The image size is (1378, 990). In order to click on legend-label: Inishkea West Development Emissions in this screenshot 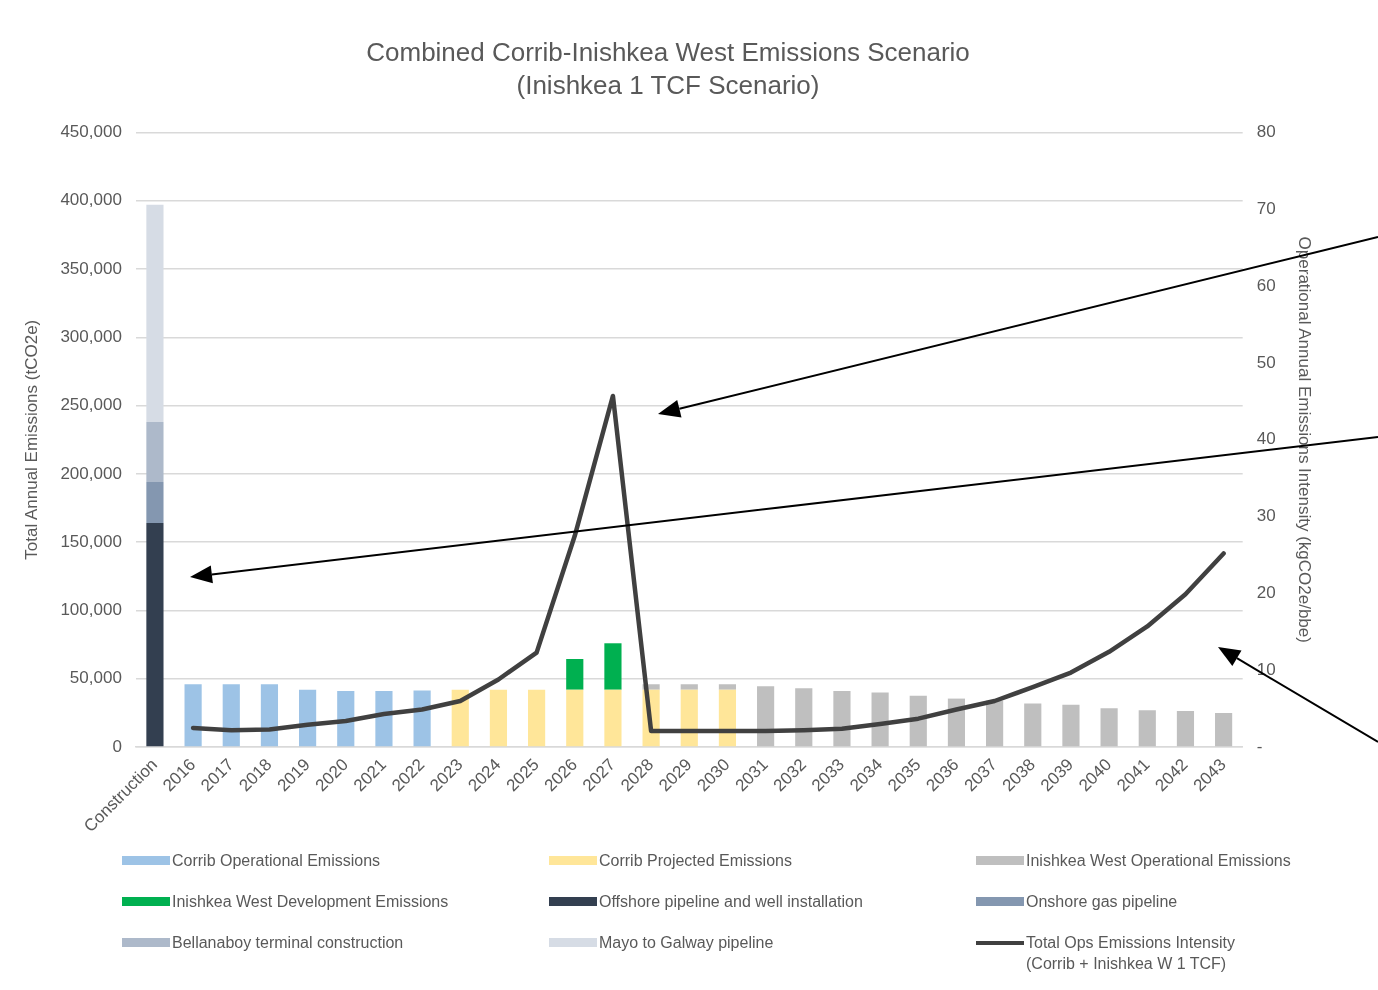, I will do `click(310, 902)`.